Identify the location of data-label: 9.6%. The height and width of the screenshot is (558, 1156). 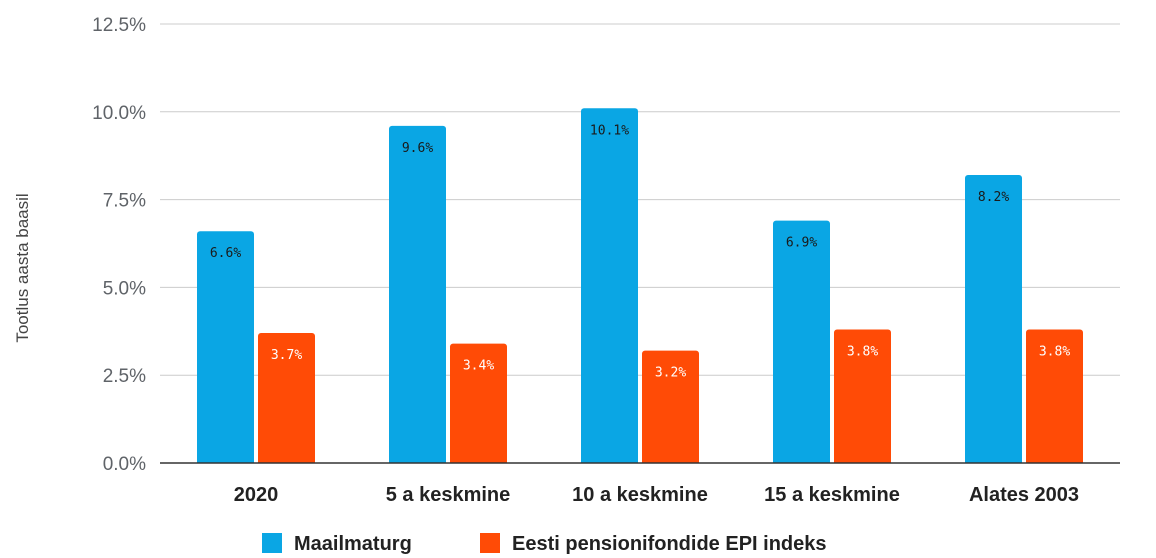
(417, 148).